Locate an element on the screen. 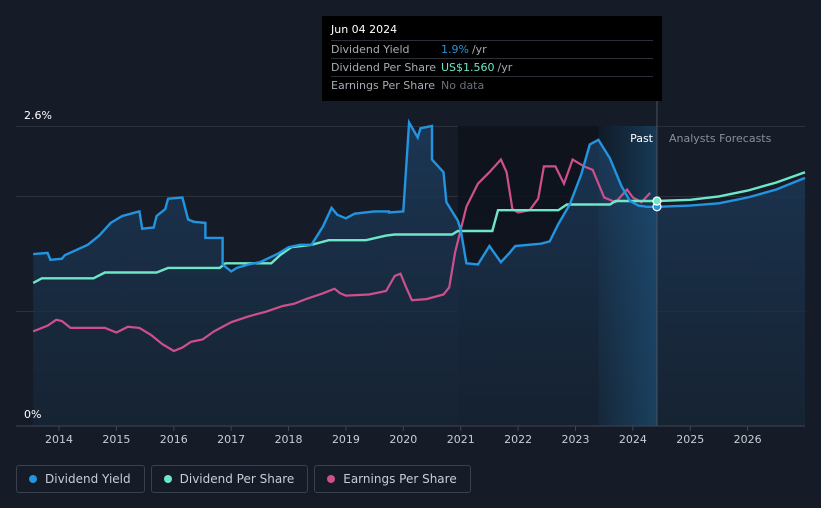  x-tick-label: 2023 is located at coordinates (575, 439).